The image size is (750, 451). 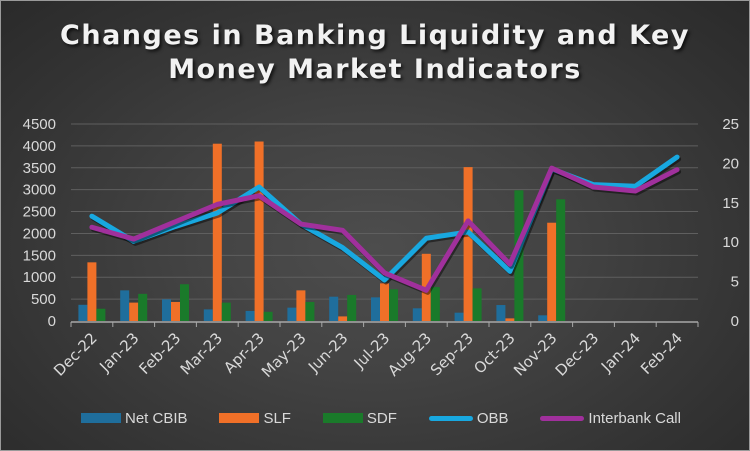 I want to click on left-axis-tick-label: 3500, so click(x=39, y=168).